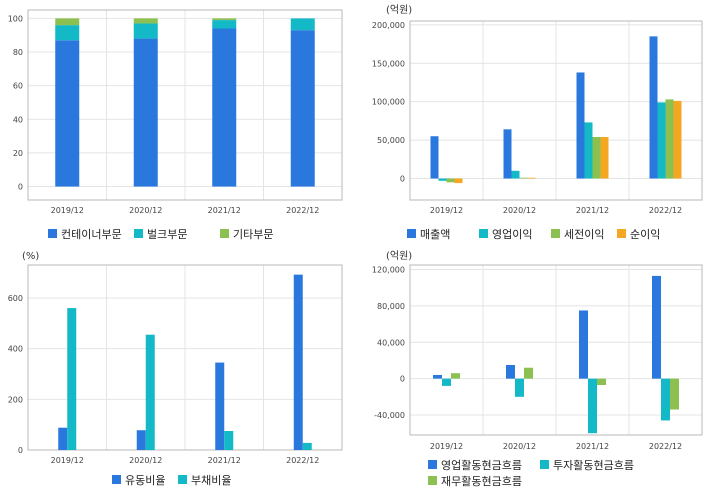 Image resolution: width=720 pixels, height=496 pixels. What do you see at coordinates (18, 153) in the screenshot?
I see `y-tick-label: 20` at bounding box center [18, 153].